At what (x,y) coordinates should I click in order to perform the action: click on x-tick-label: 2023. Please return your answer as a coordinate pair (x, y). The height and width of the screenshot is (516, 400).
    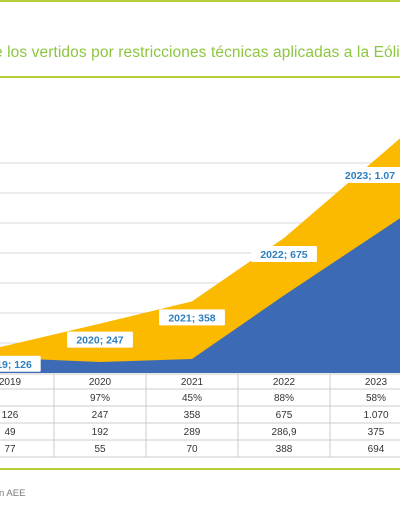
    Looking at the image, I should click on (376, 382).